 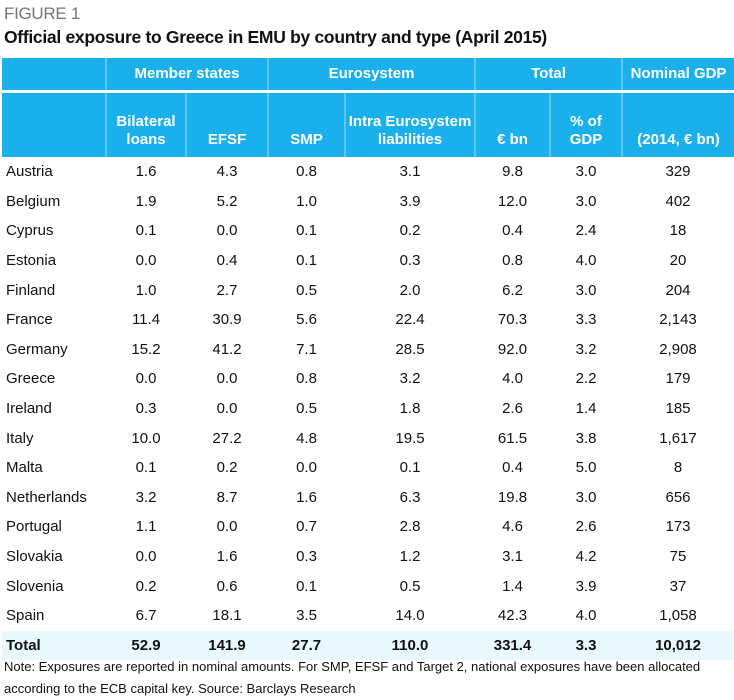 What do you see at coordinates (34, 557) in the screenshot?
I see `country-cell: Slovakia` at bounding box center [34, 557].